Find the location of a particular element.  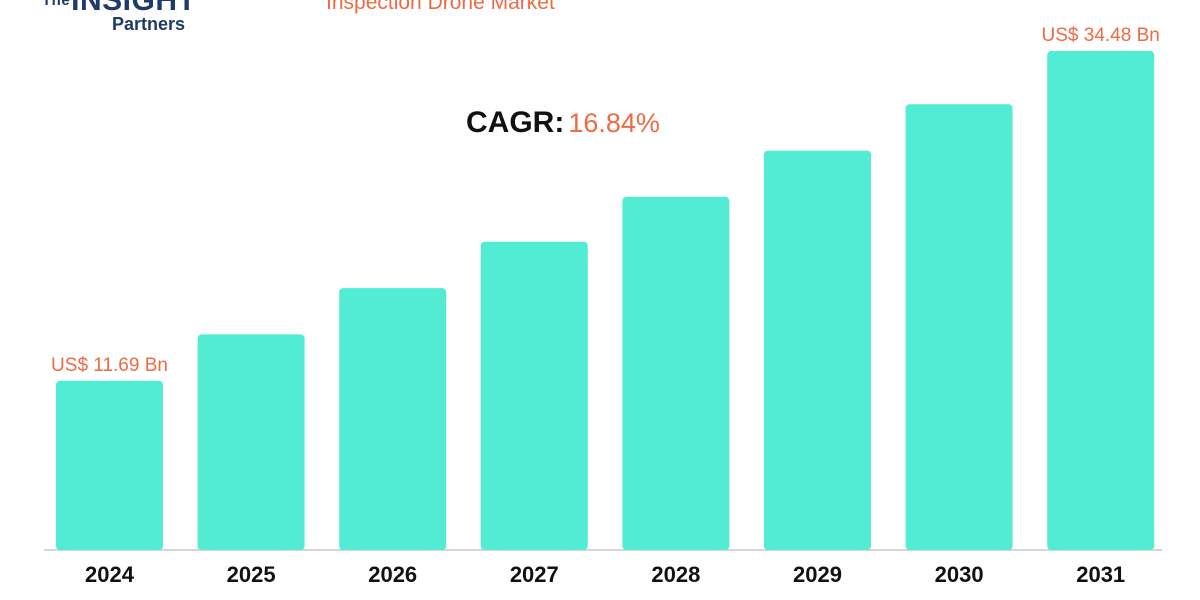

x-tick-label: 2025 is located at coordinates (251, 574).